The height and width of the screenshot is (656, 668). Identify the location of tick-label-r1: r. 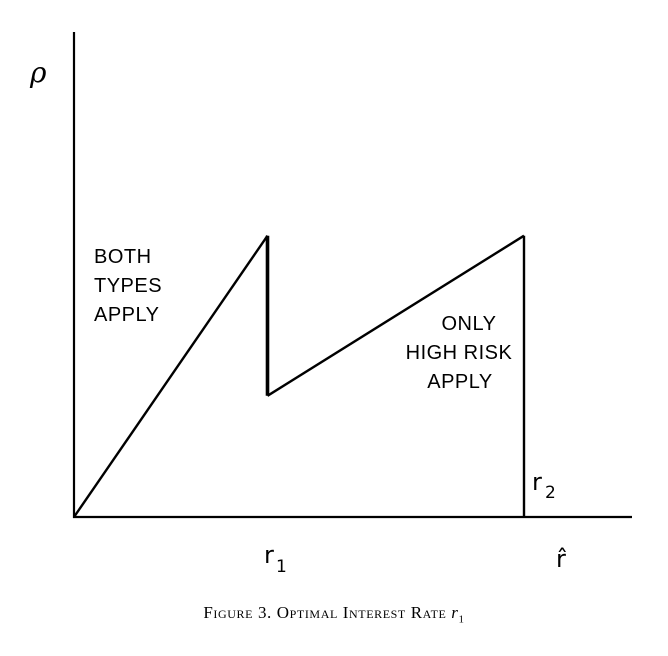
(269, 555).